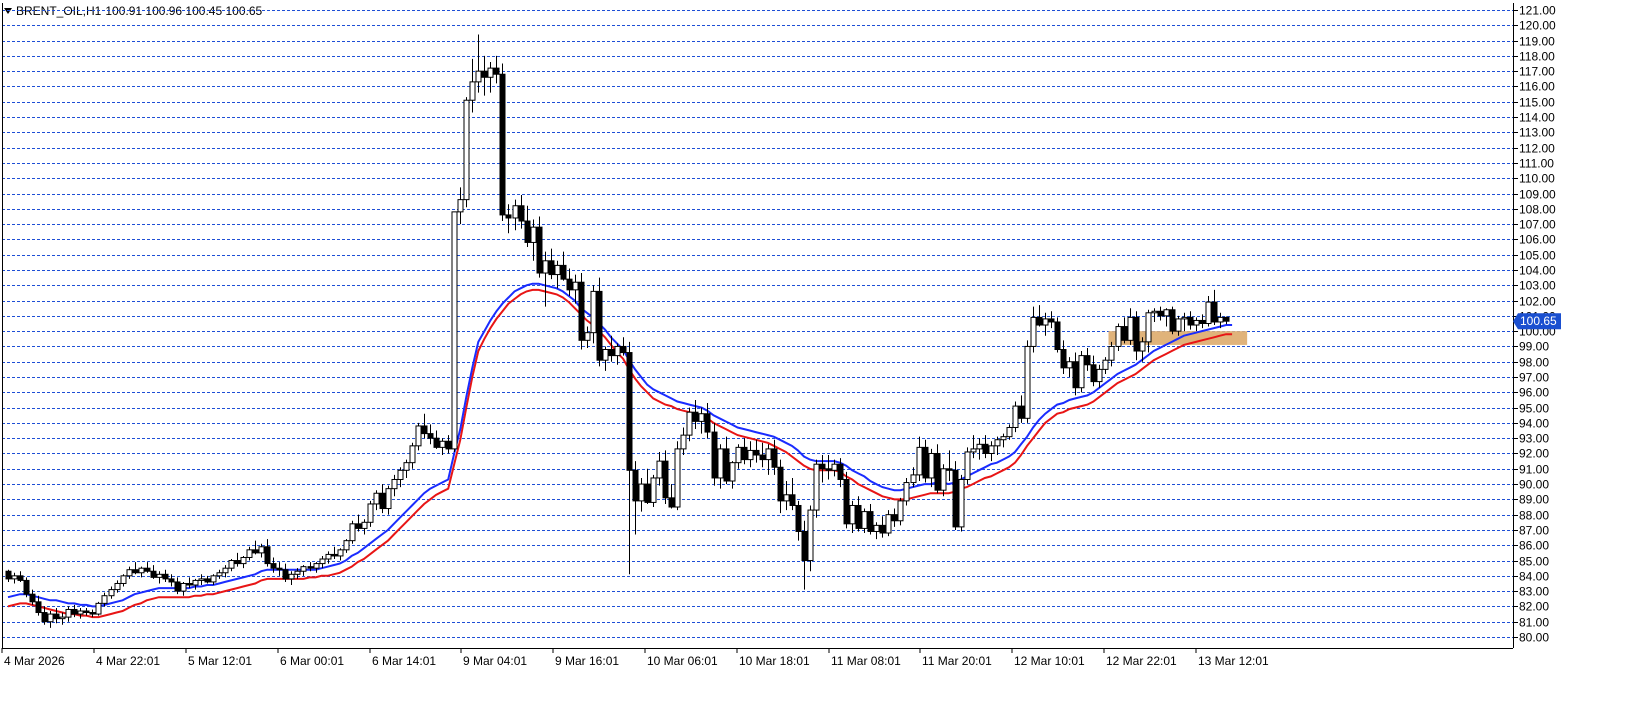 The width and height of the screenshot is (1641, 703). Describe the element at coordinates (1534, 409) in the screenshot. I see `y-tick-label: 95.00` at that location.